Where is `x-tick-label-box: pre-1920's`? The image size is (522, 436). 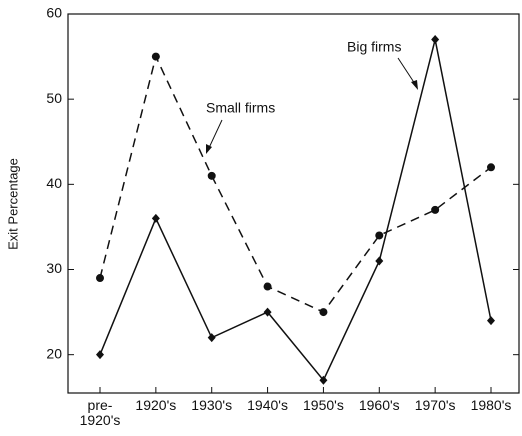
x-tick-label-box: pre-1920's is located at coordinates (100, 413).